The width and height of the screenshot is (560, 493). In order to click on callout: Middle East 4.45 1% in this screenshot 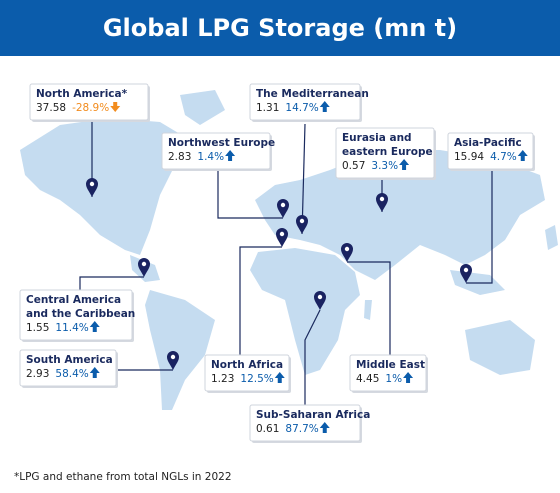, I will do `click(388, 373)`.